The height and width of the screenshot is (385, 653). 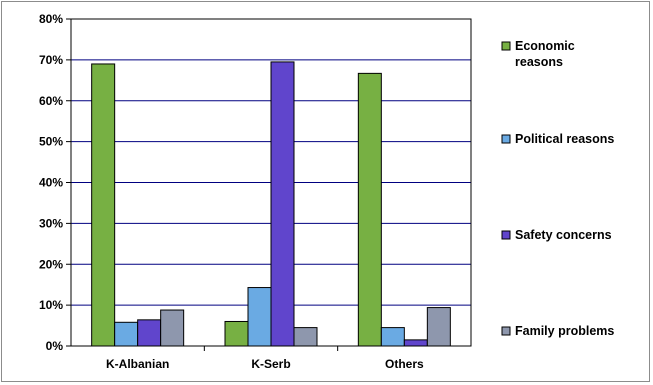 What do you see at coordinates (55, 346) in the screenshot?
I see `y-tick-label: 0%` at bounding box center [55, 346].